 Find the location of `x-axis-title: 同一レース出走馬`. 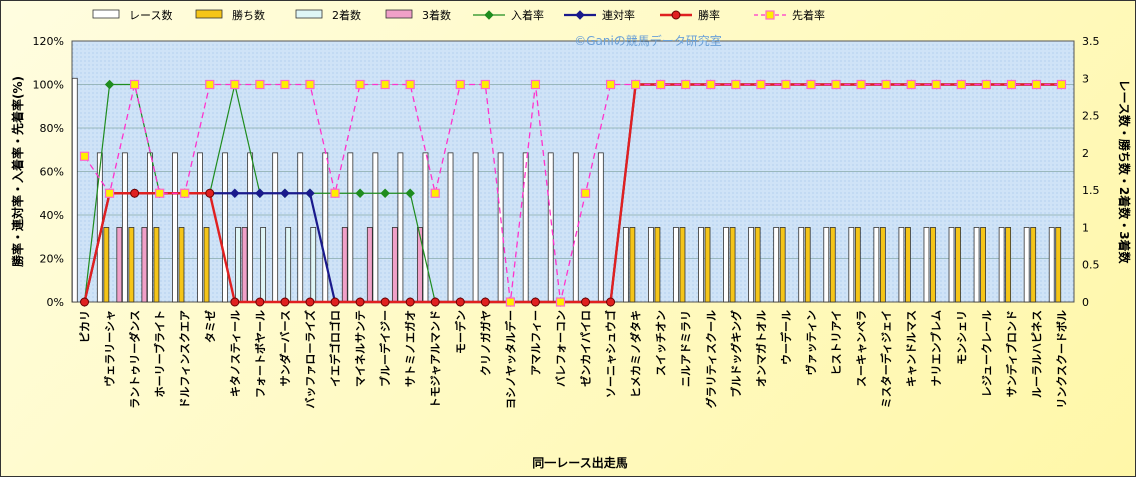

x-axis-title: 同一レース出走馬 is located at coordinates (579, 462).